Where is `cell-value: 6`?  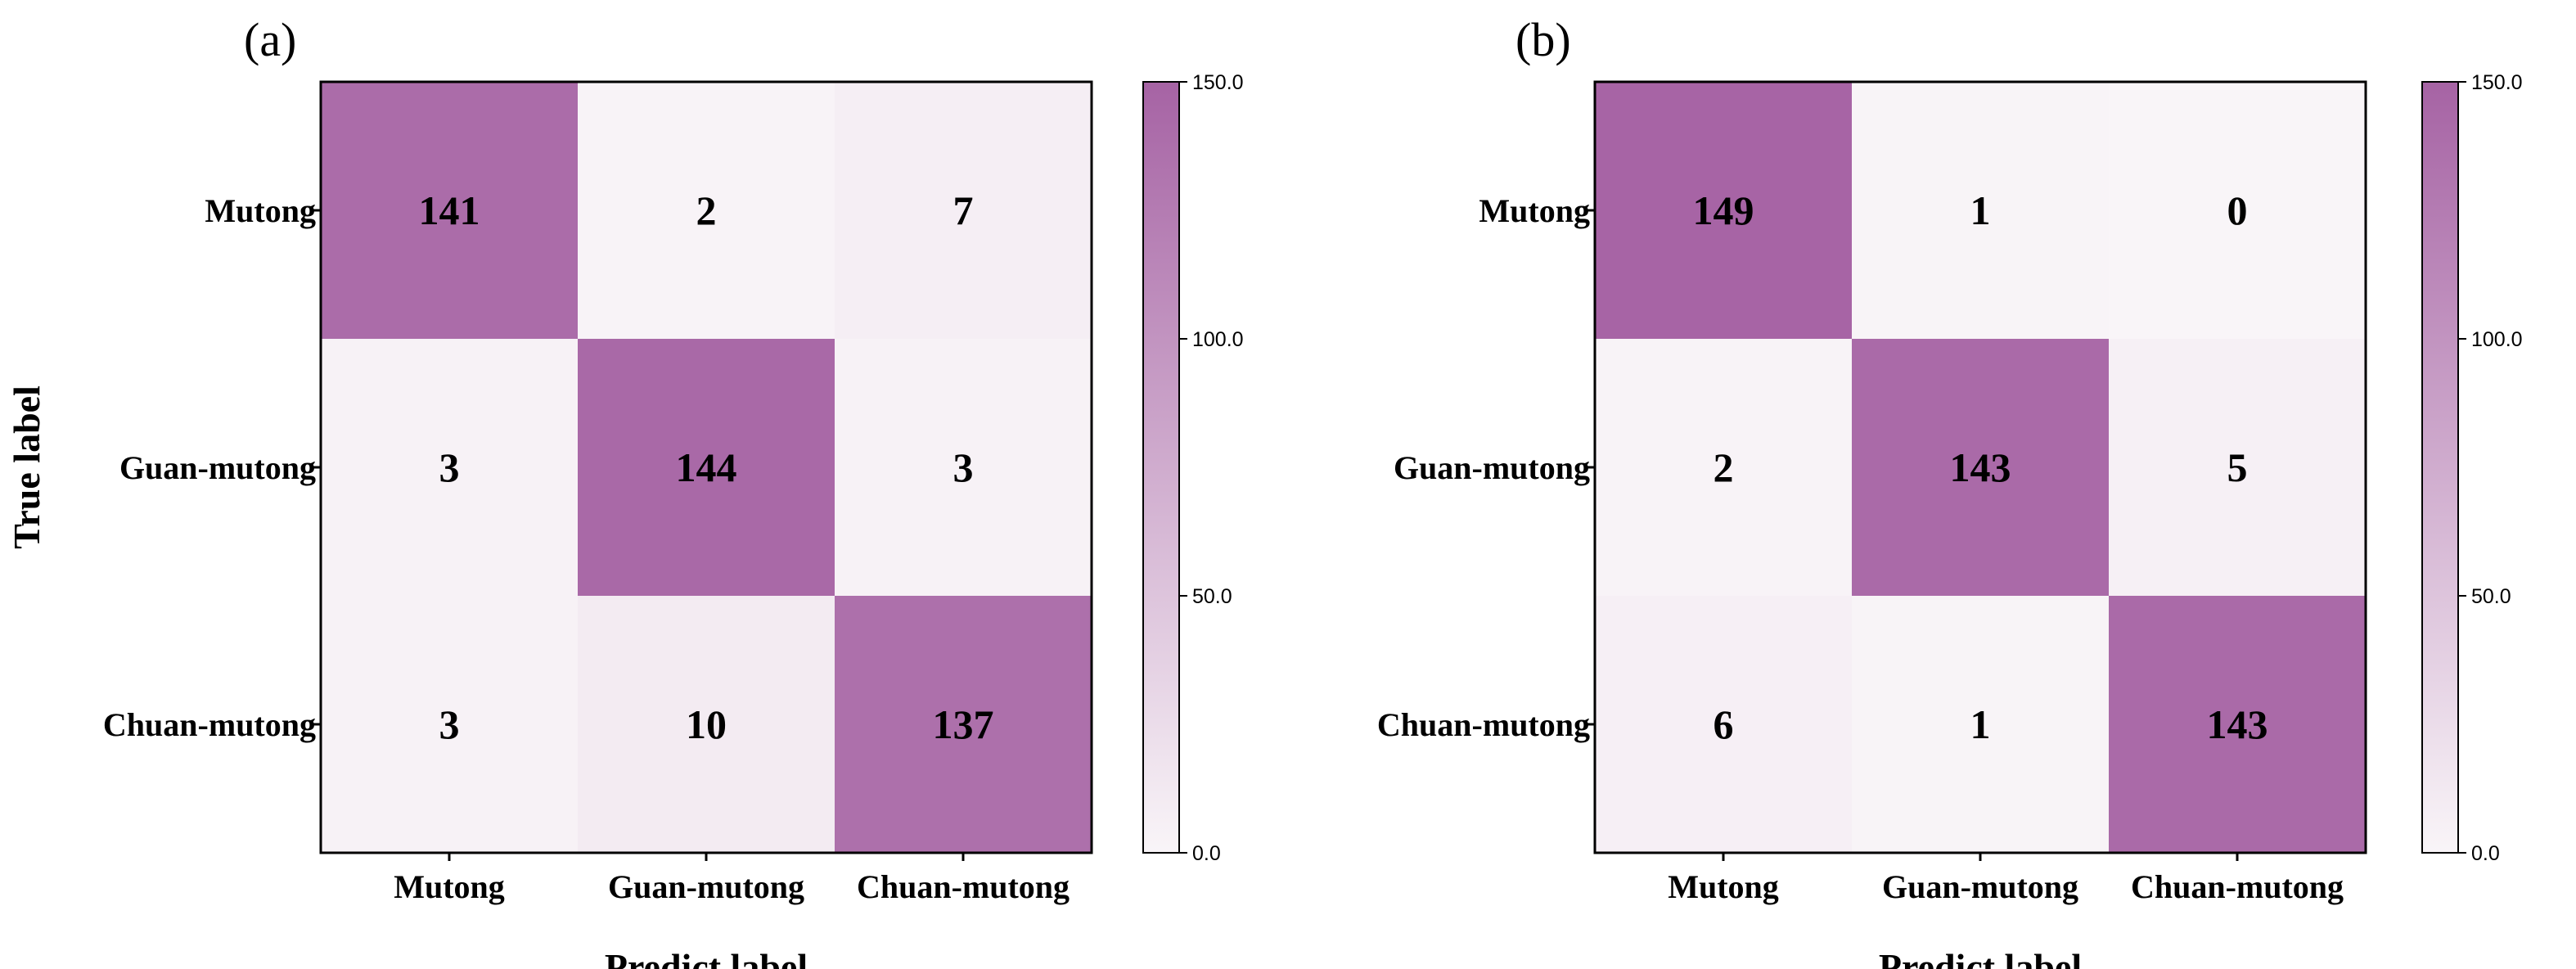
cell-value: 6 is located at coordinates (1724, 724).